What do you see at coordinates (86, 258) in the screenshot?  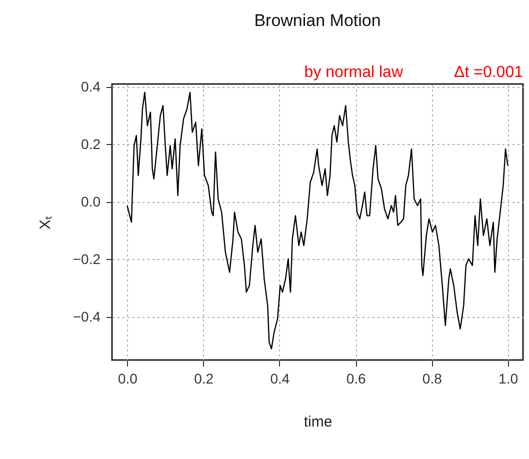 I see `y-tick-label: −0.2` at bounding box center [86, 258].